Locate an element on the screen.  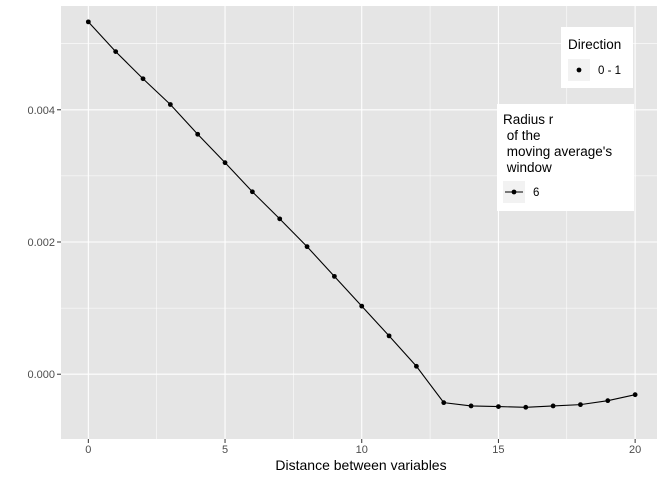
legend-radius-title-line-3: moving average's is located at coordinates (557, 151).